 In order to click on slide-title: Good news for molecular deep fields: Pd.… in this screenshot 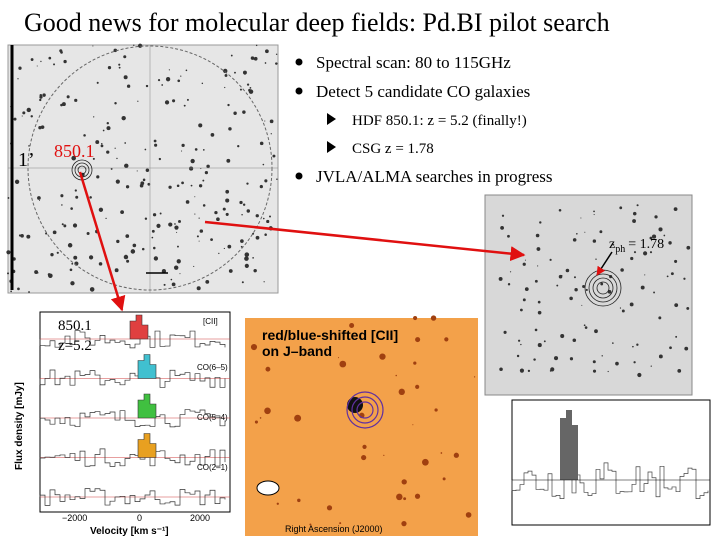, I will do `click(317, 22)`.